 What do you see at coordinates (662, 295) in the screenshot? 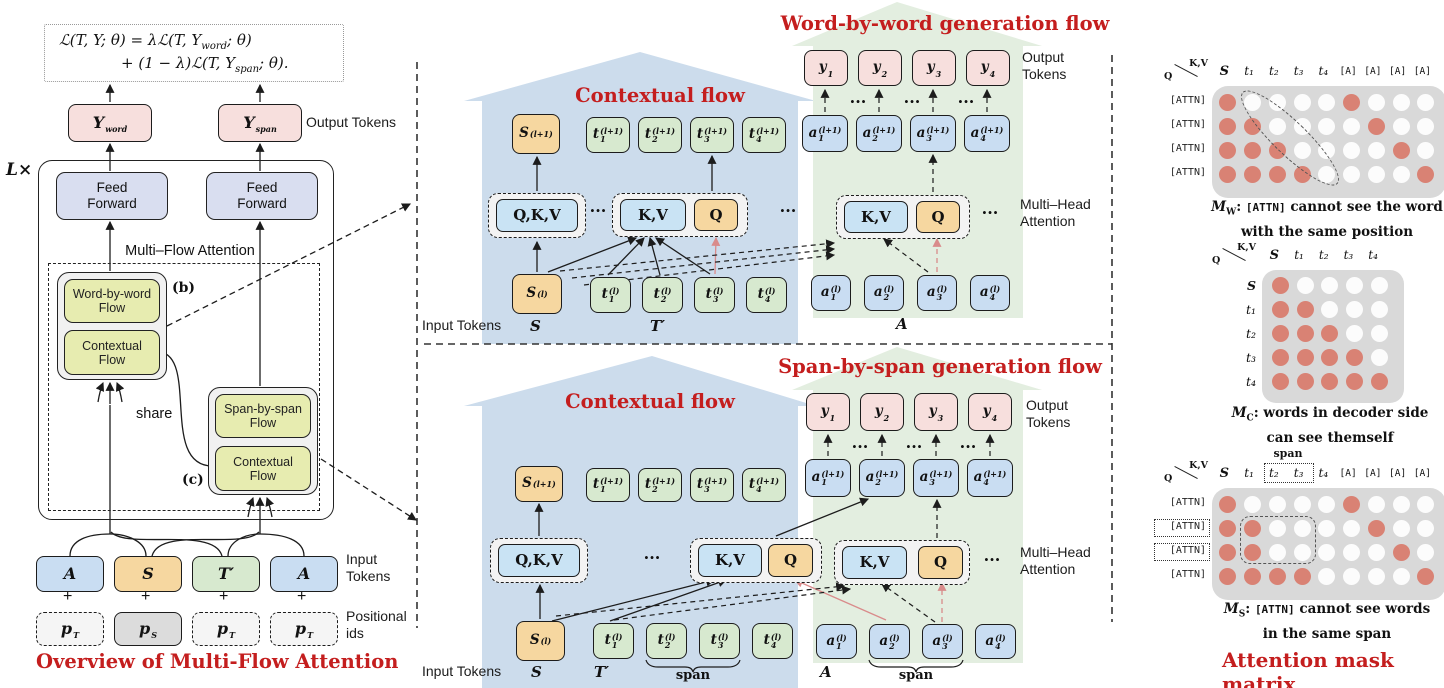
I see `token-t2-in-top: t (l) 2` at bounding box center [662, 295].